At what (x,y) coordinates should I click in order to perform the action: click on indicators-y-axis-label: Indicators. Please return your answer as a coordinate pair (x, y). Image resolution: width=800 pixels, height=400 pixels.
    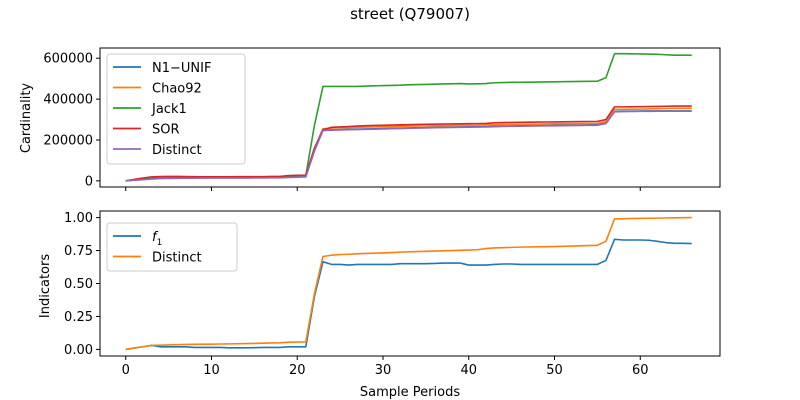
    Looking at the image, I should click on (45, 286).